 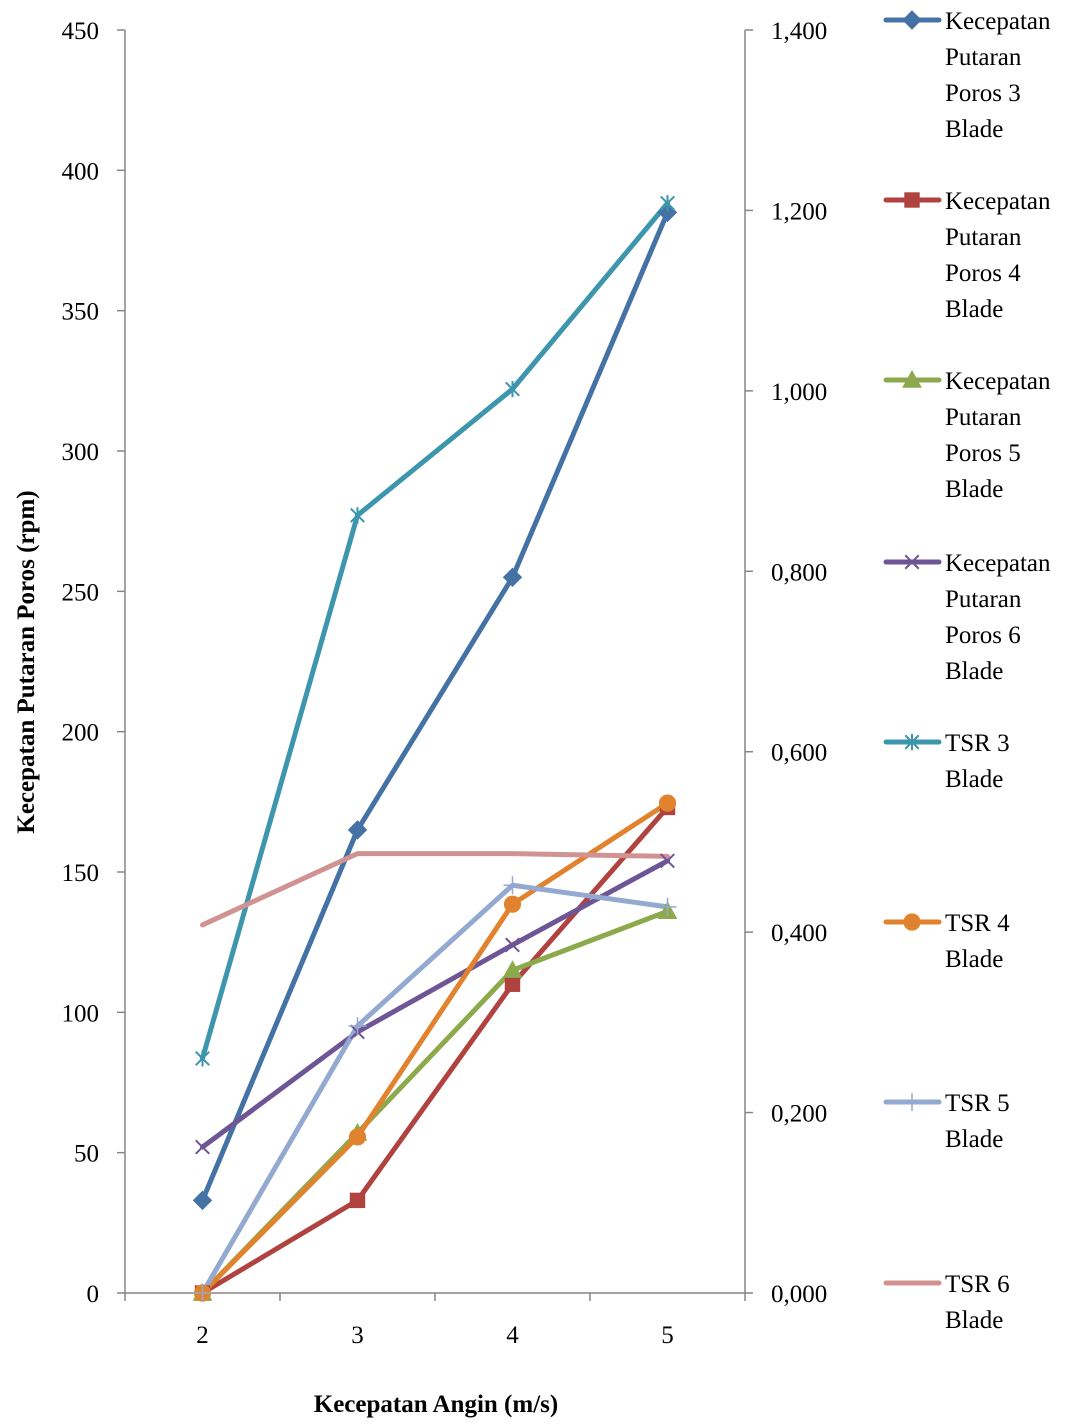 I want to click on legend-item: TSR 3 Blade, so click(x=946, y=761).